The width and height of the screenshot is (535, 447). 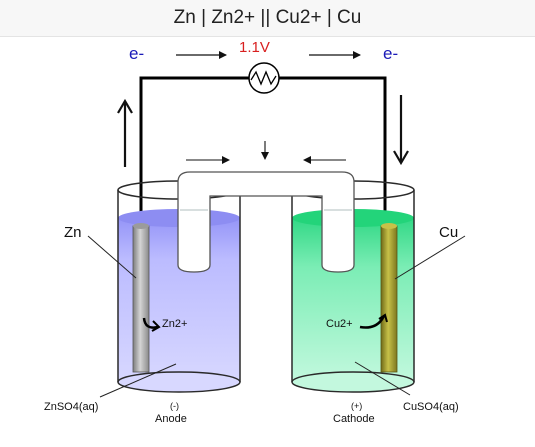 I want to click on cathode-name-label: Cathode, so click(x=354, y=419).